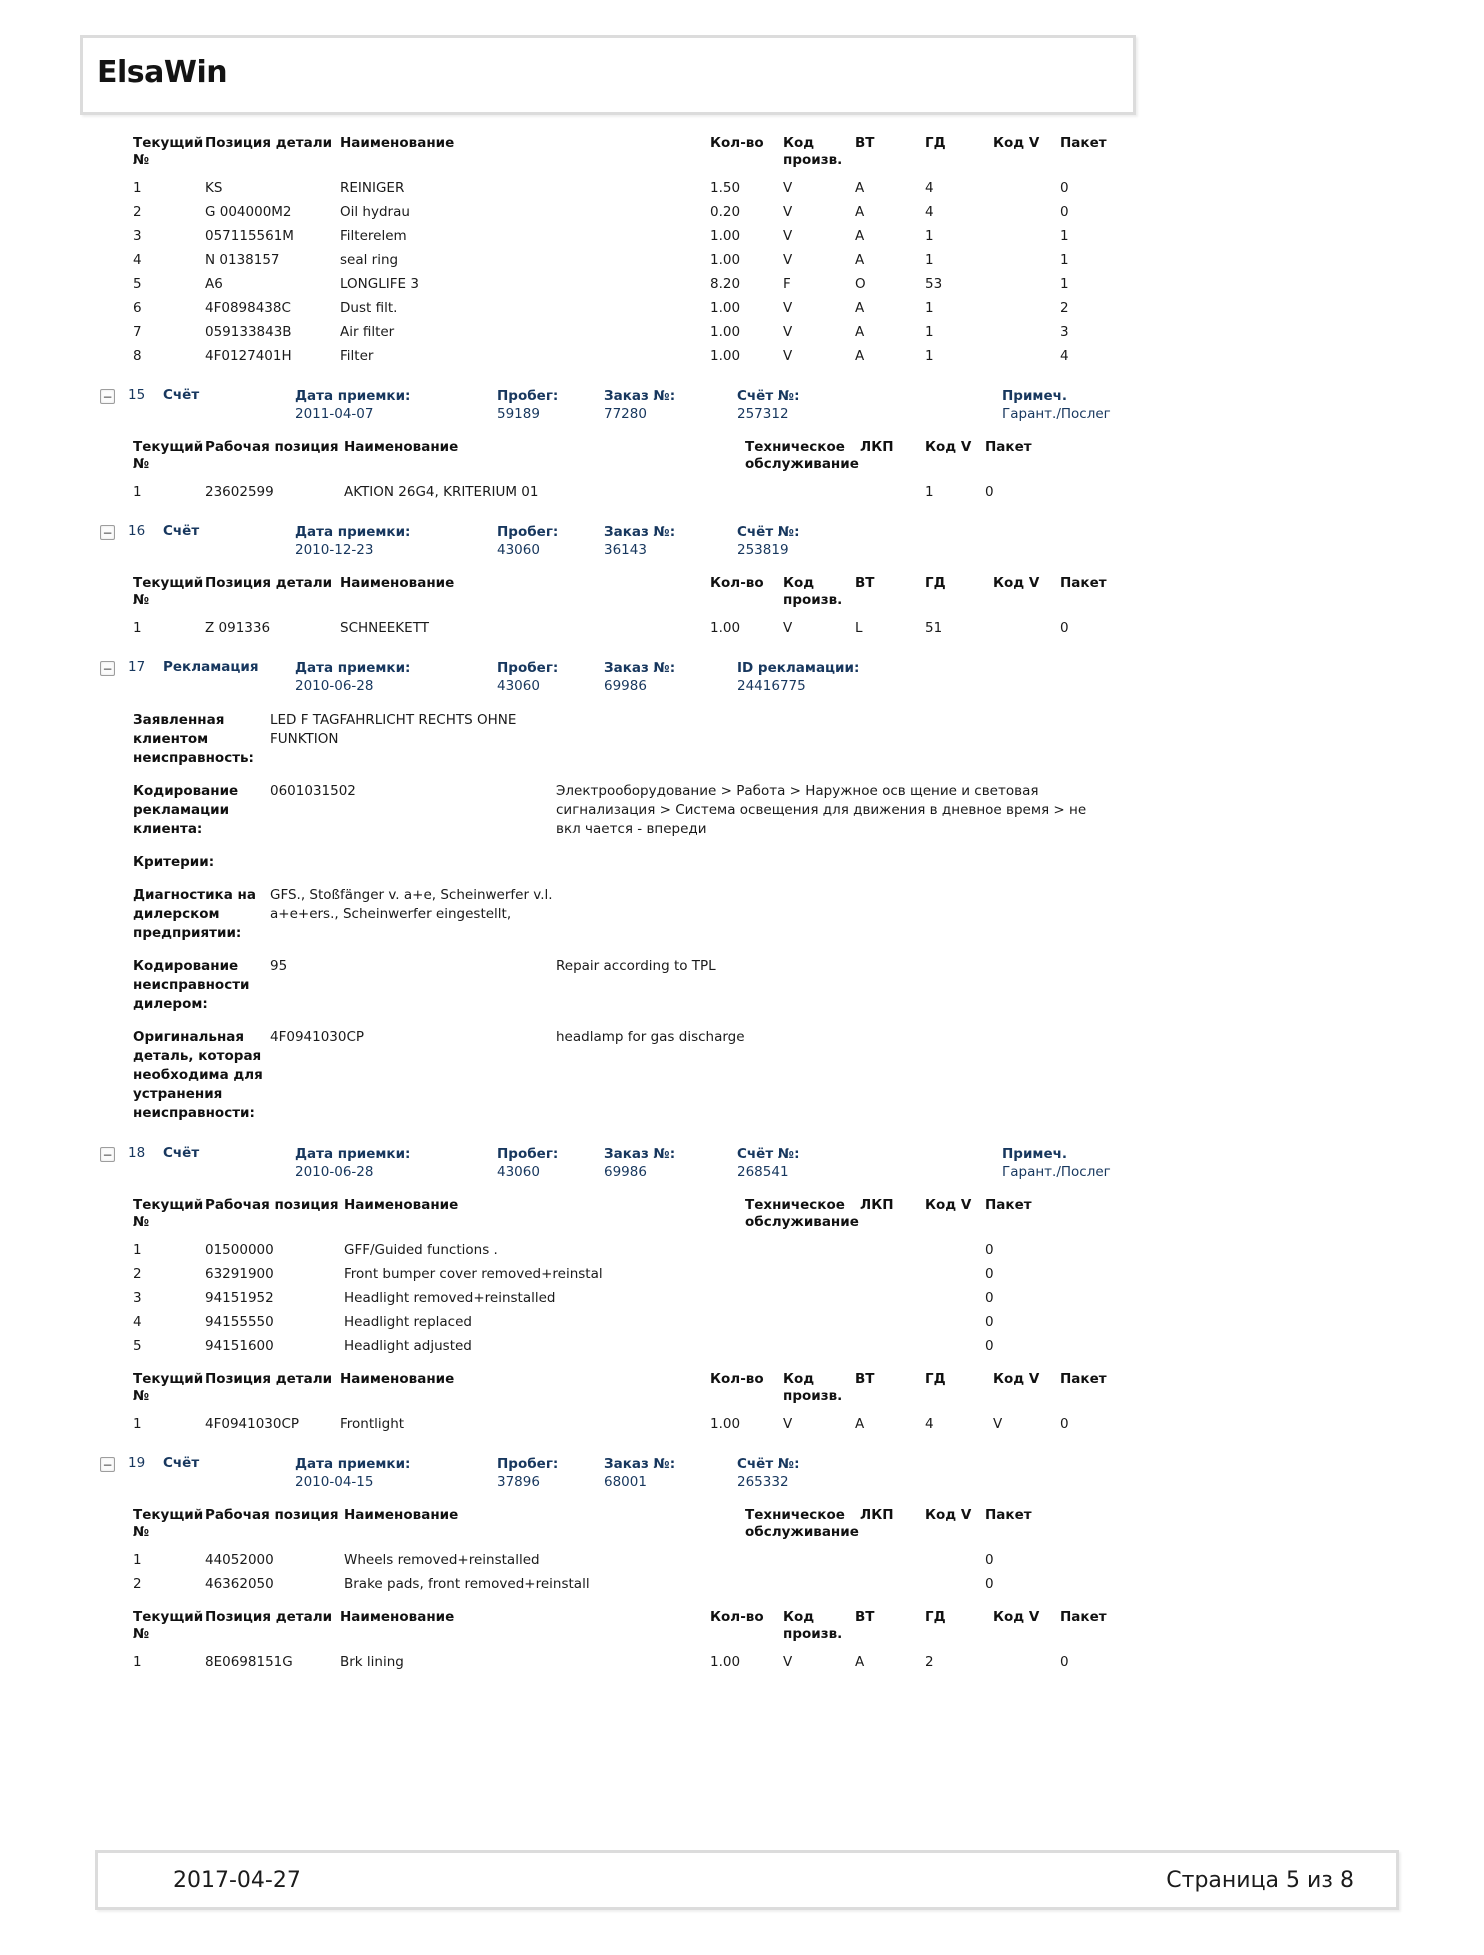 This screenshot has height=1955, width=1484. What do you see at coordinates (802, 455) in the screenshot?
I see `column-header: Техническое обслуживание` at bounding box center [802, 455].